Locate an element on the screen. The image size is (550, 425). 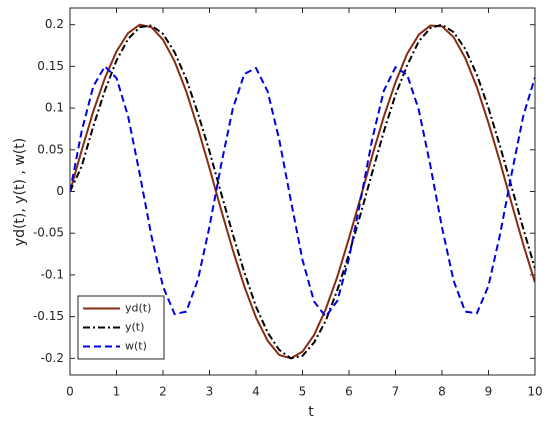
y-tick-label: 0.2 is located at coordinates (54, 24).